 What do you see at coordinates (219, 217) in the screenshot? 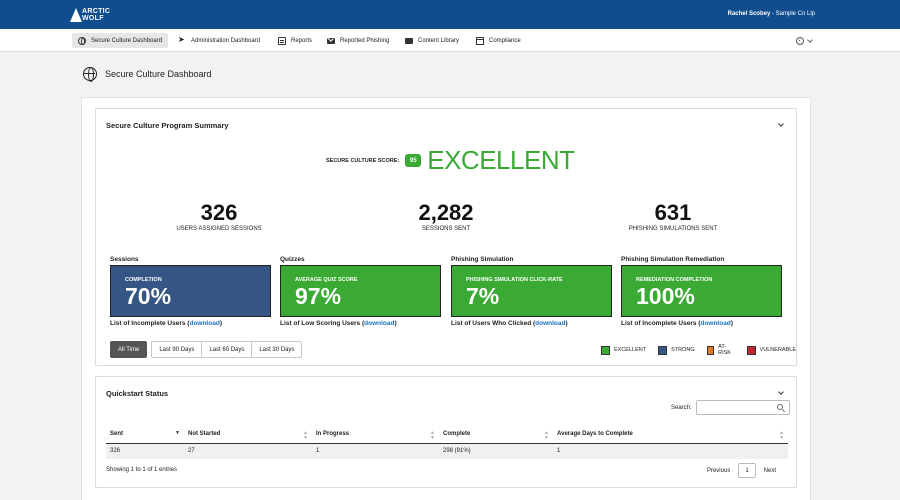
I see `stat-users-assigned: 326 USERS ASSIGNED SESSIONS` at bounding box center [219, 217].